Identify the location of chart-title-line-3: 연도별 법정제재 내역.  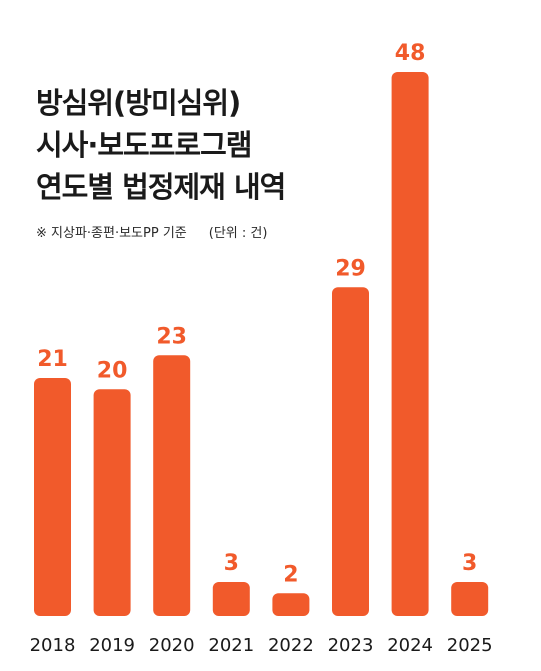
(161, 187).